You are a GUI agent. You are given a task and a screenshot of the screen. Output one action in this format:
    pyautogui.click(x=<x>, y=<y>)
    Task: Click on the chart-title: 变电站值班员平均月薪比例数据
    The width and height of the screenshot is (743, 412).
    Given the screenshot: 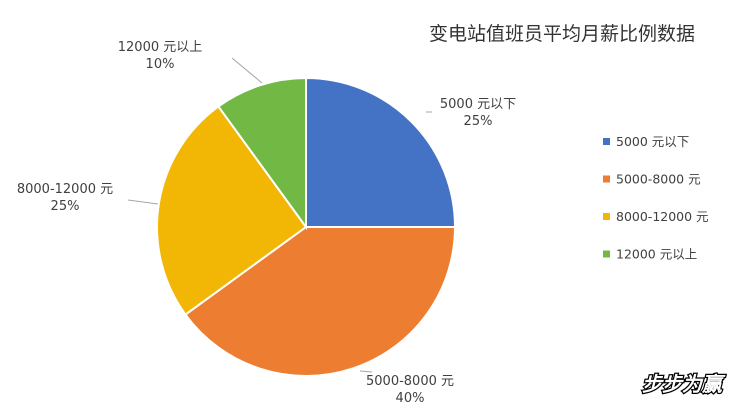 What is the action you would take?
    pyautogui.click(x=562, y=34)
    